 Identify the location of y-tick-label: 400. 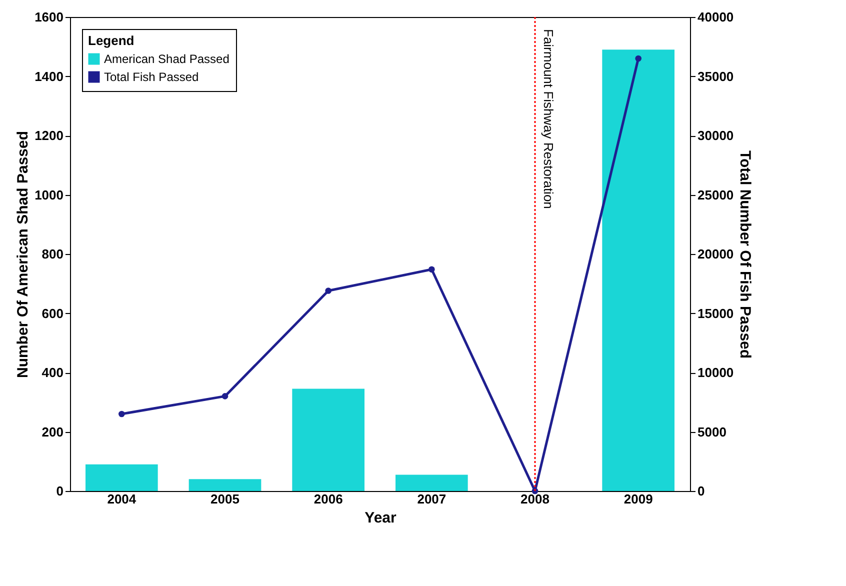
(53, 372).